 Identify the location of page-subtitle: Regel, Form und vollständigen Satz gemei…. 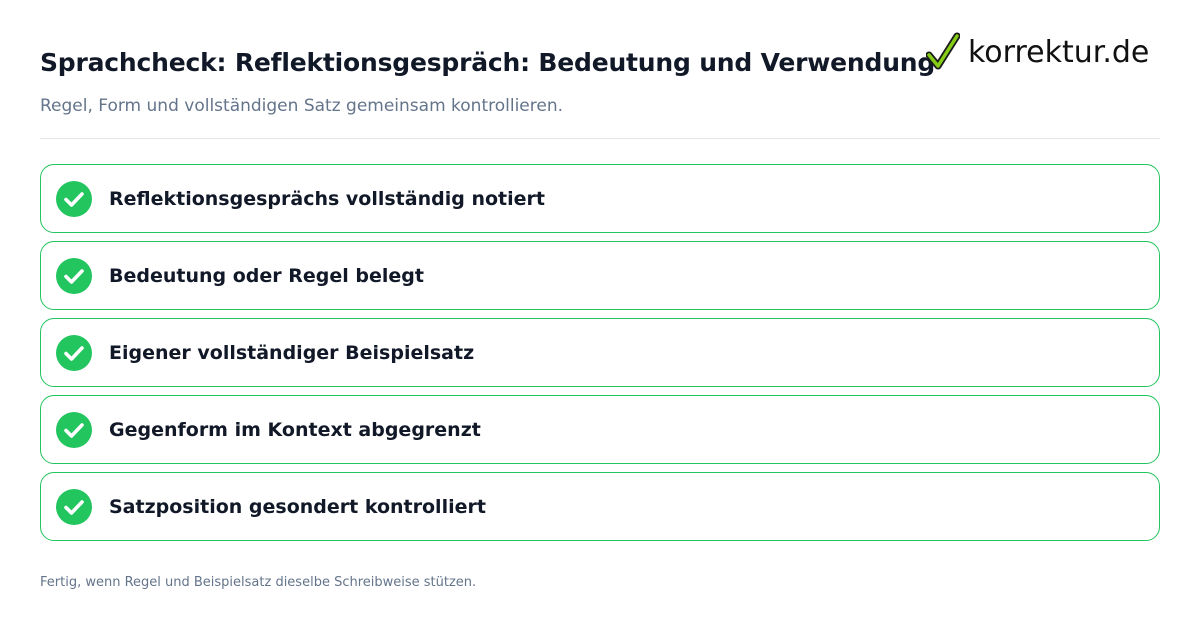
(302, 106).